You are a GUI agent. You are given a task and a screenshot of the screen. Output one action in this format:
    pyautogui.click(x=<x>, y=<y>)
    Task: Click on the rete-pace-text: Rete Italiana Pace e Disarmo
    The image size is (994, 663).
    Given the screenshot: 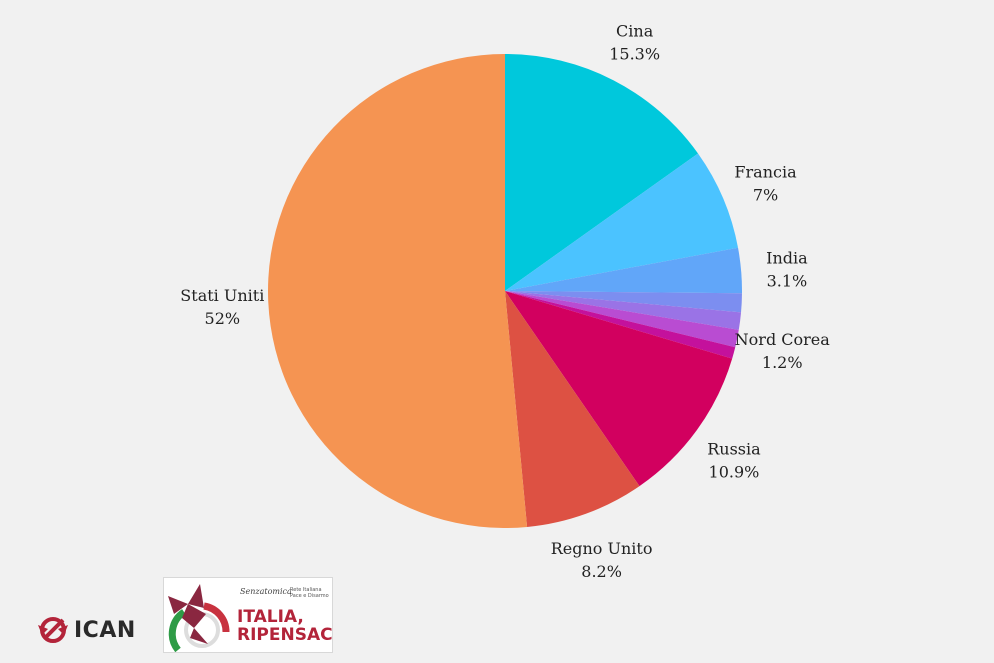 What is the action you would take?
    pyautogui.click(x=309, y=593)
    